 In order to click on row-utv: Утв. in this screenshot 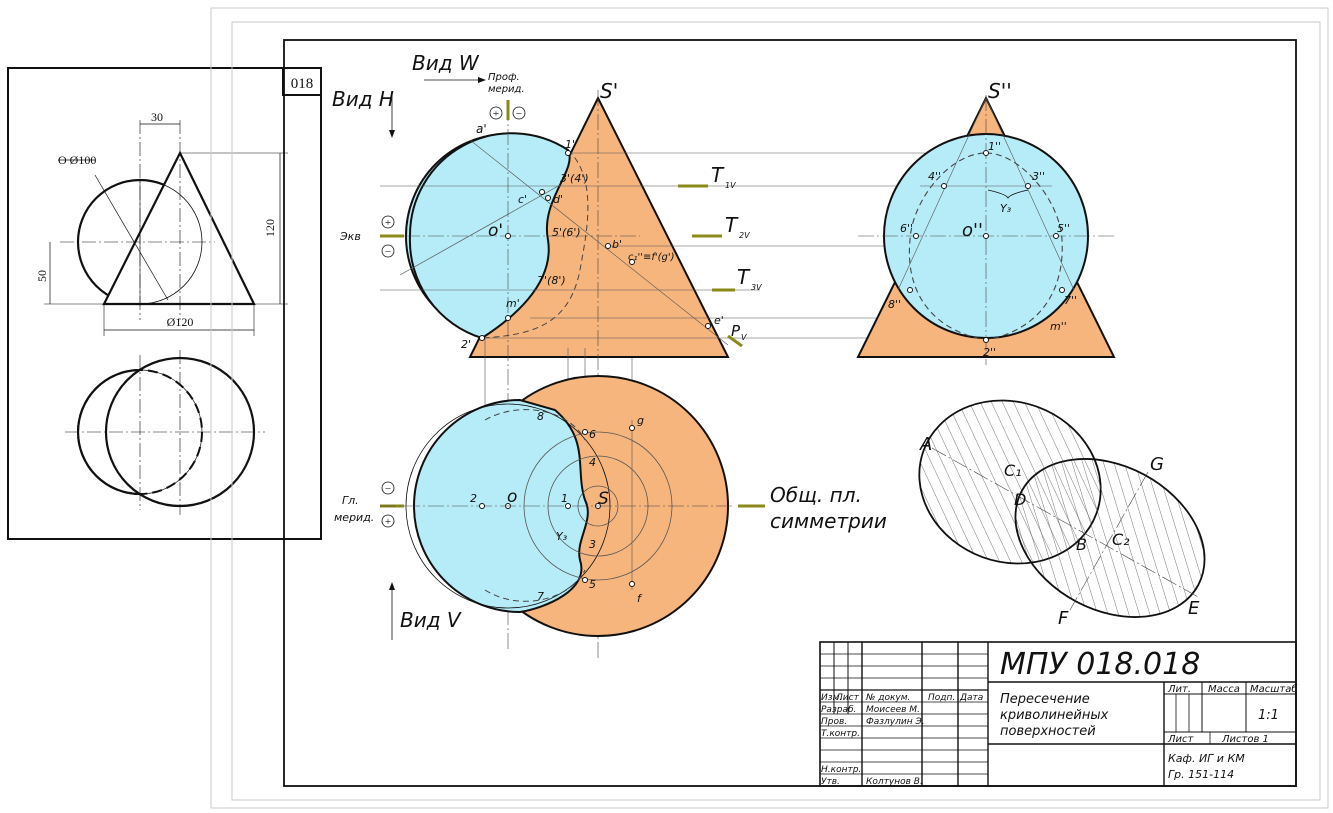, I will do `click(830, 782)`.